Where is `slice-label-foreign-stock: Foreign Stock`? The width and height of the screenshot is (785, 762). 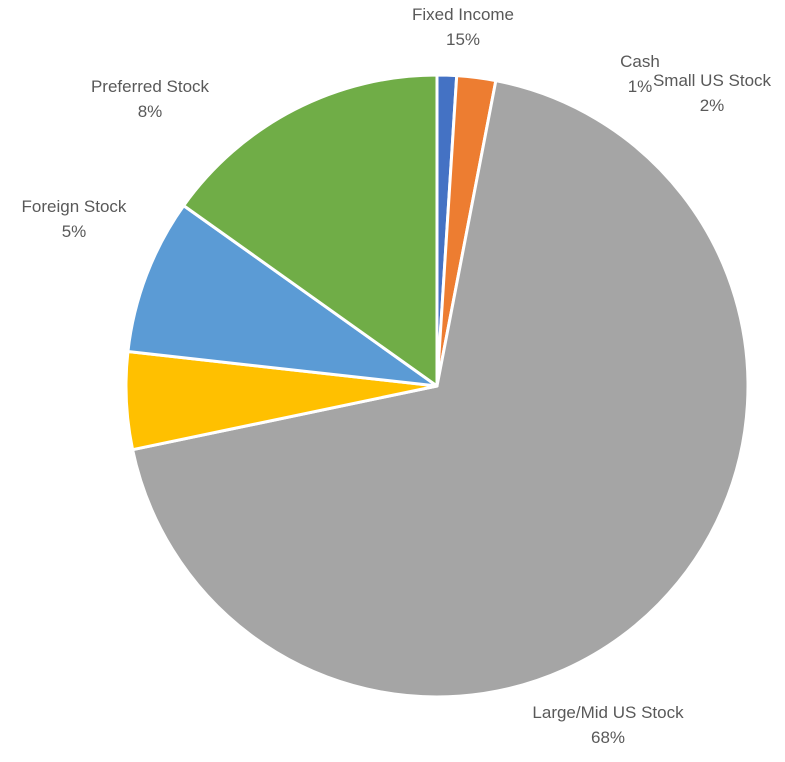
slice-label-foreign-stock: Foreign Stock is located at coordinates (74, 206).